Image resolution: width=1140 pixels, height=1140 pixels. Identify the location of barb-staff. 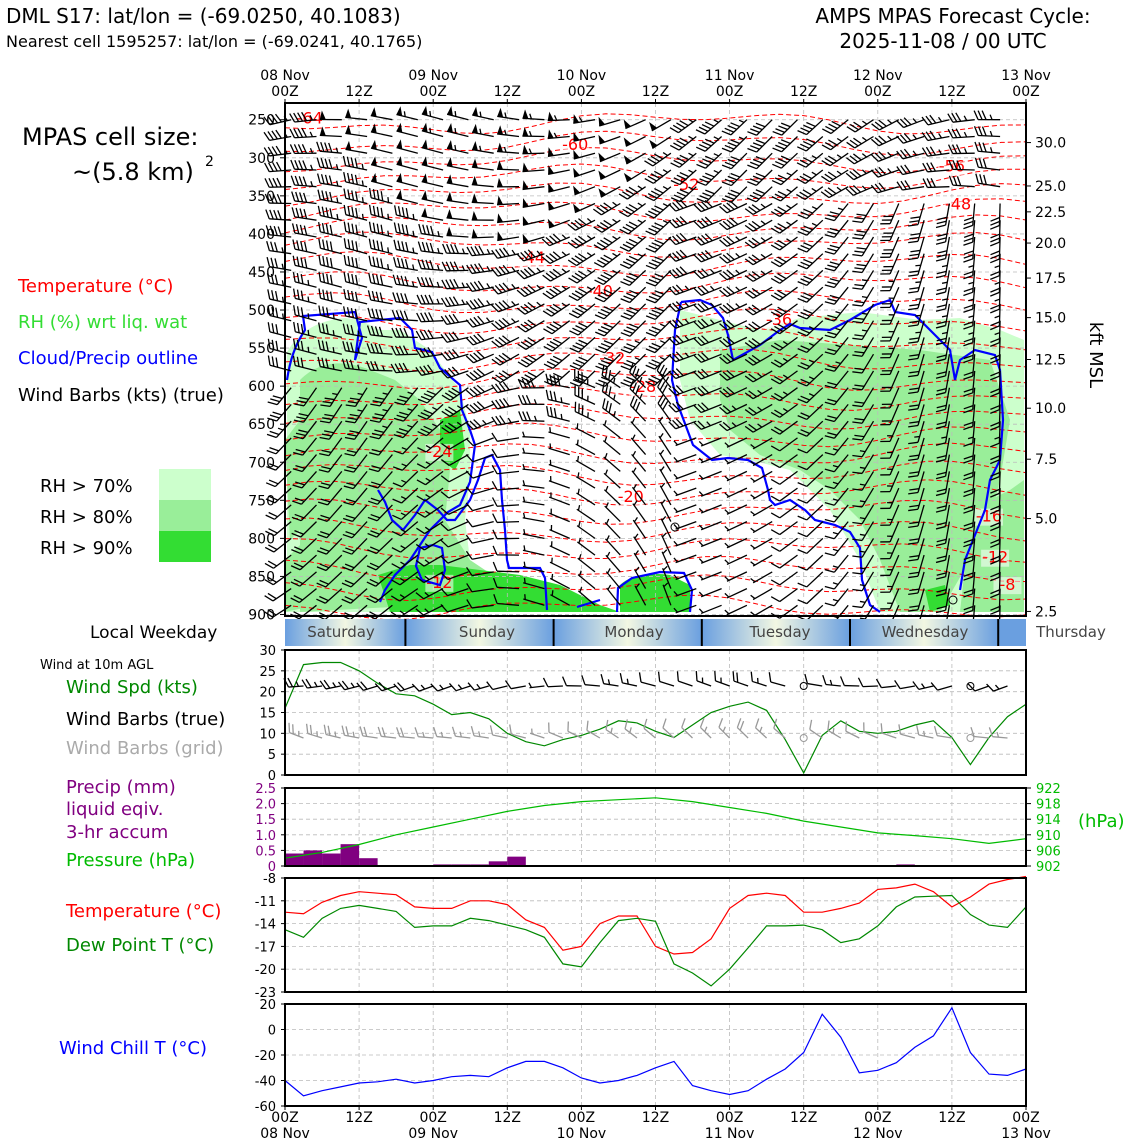
(483, 117).